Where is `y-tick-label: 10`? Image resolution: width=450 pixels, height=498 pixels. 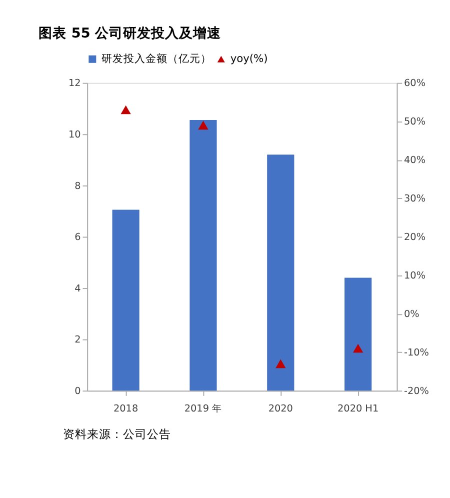
y-tick-label: 10 is located at coordinates (74, 135).